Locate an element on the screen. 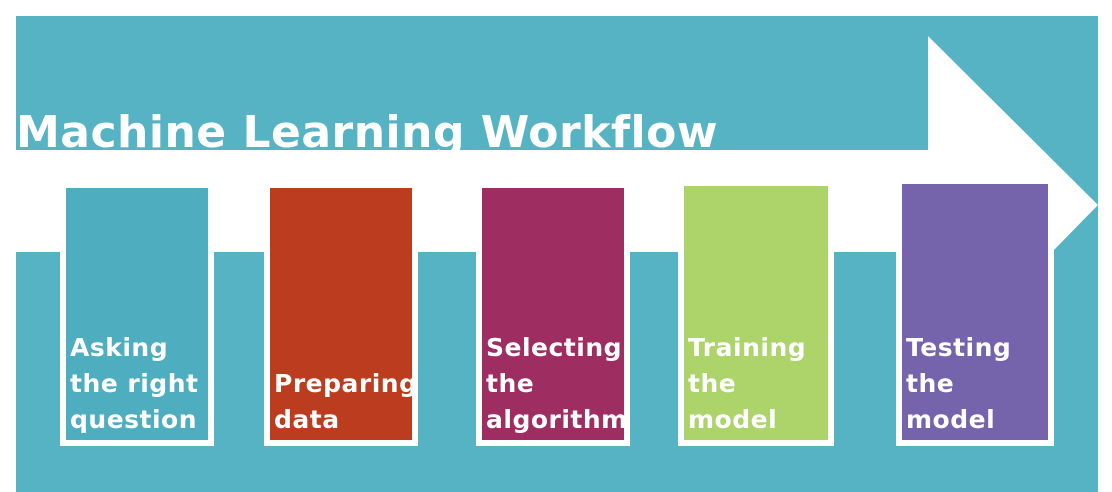 This screenshot has height=492, width=1112. step-label: Testing the model is located at coordinates (959, 383).